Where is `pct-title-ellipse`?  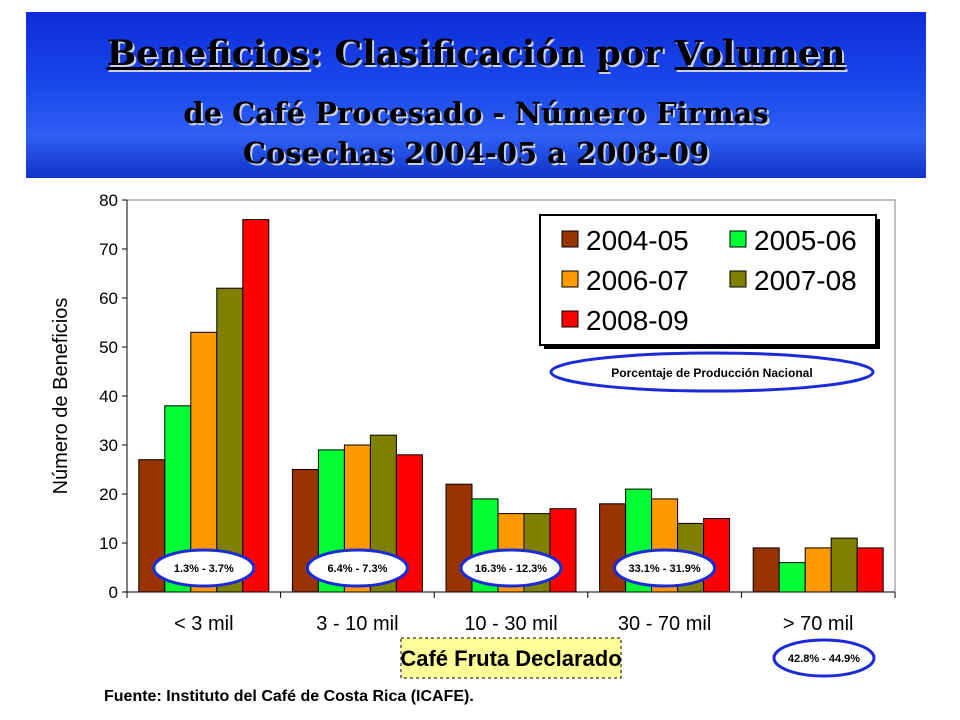 pct-title-ellipse is located at coordinates (712, 372).